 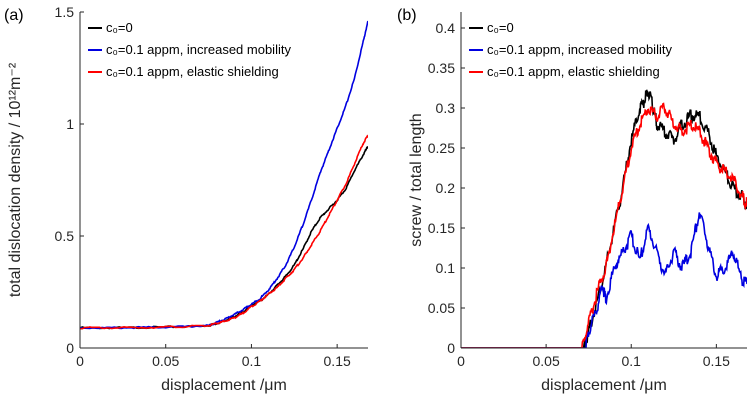 What do you see at coordinates (446, 188) in the screenshot?
I see `y-tick-label: 0.2` at bounding box center [446, 188].